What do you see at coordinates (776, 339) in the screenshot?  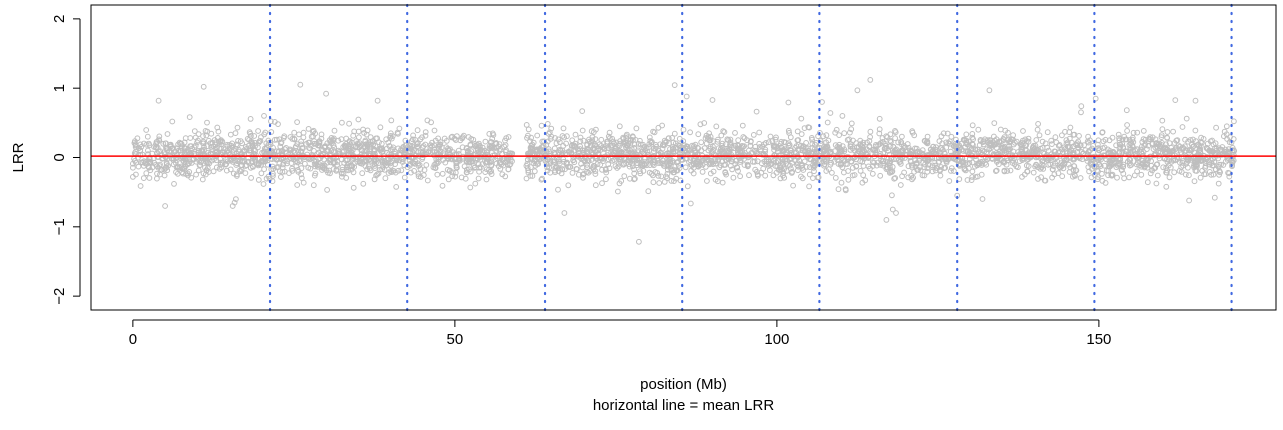 I see `x-tick-label: 100` at bounding box center [776, 339].